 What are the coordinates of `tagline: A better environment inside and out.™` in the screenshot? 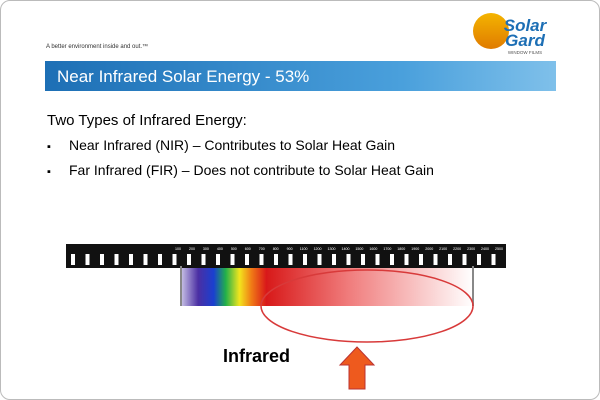 It's located at (97, 47).